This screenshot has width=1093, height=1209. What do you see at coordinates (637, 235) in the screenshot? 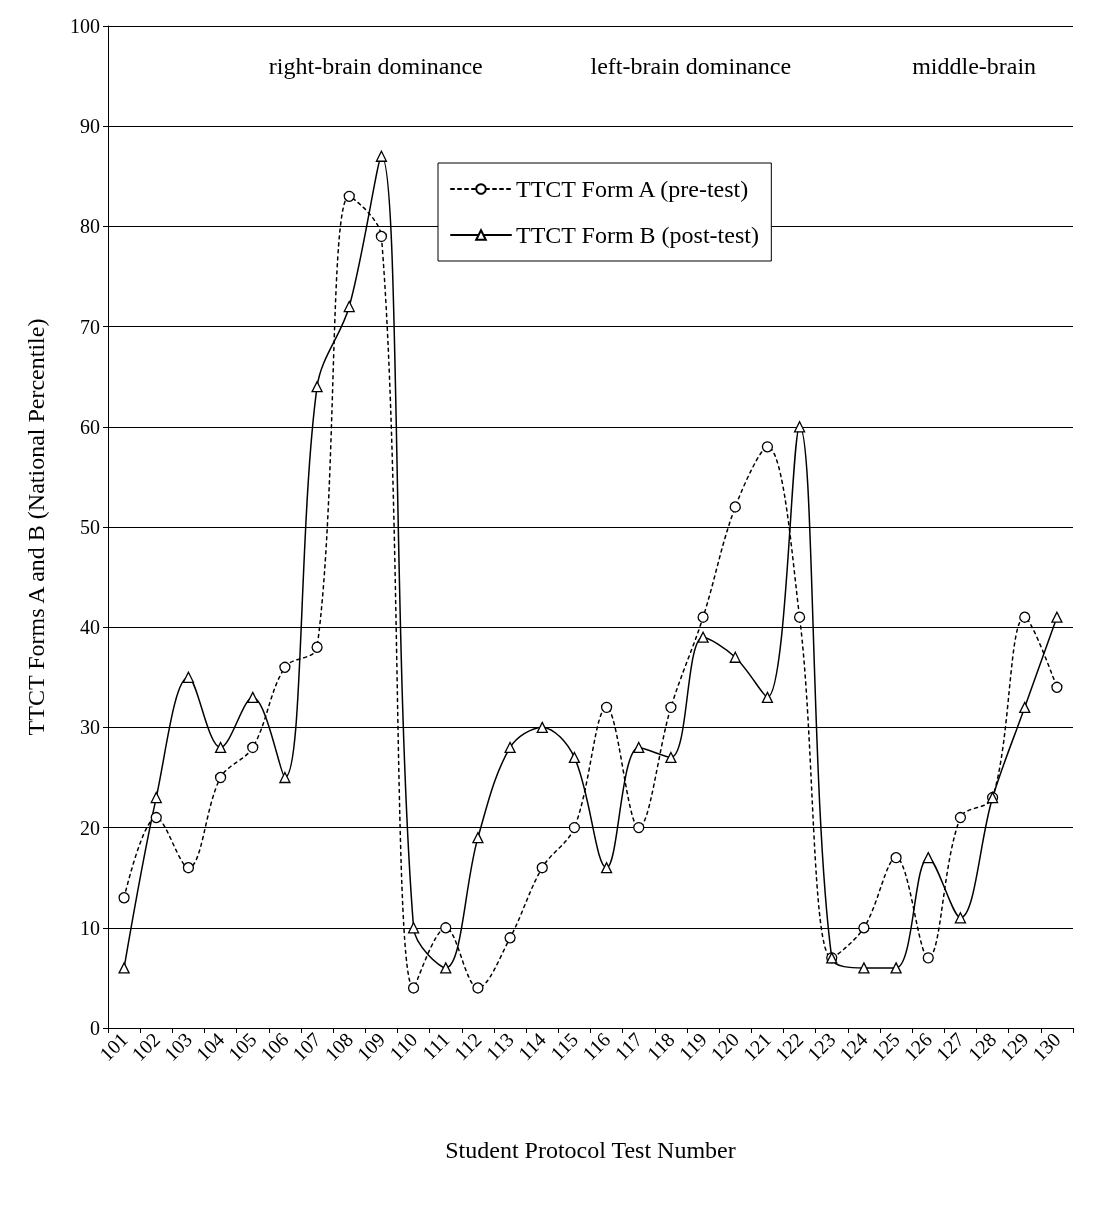
I see `legend-label: TTCT Form B (post-test)` at bounding box center [637, 235].